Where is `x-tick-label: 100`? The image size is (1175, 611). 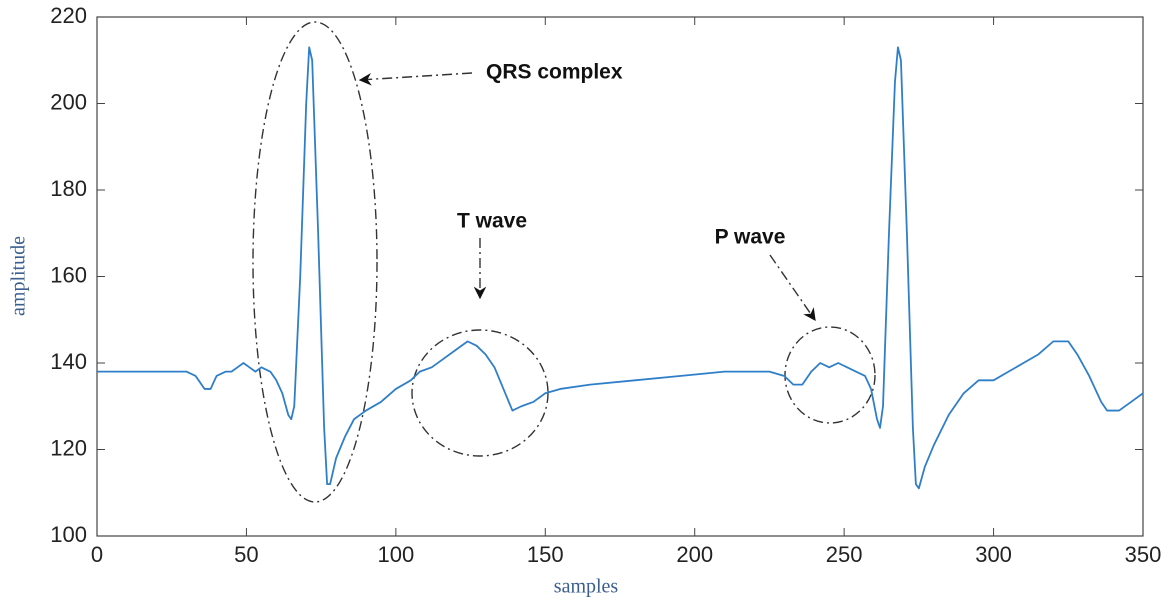
x-tick-label: 100 is located at coordinates (395, 554).